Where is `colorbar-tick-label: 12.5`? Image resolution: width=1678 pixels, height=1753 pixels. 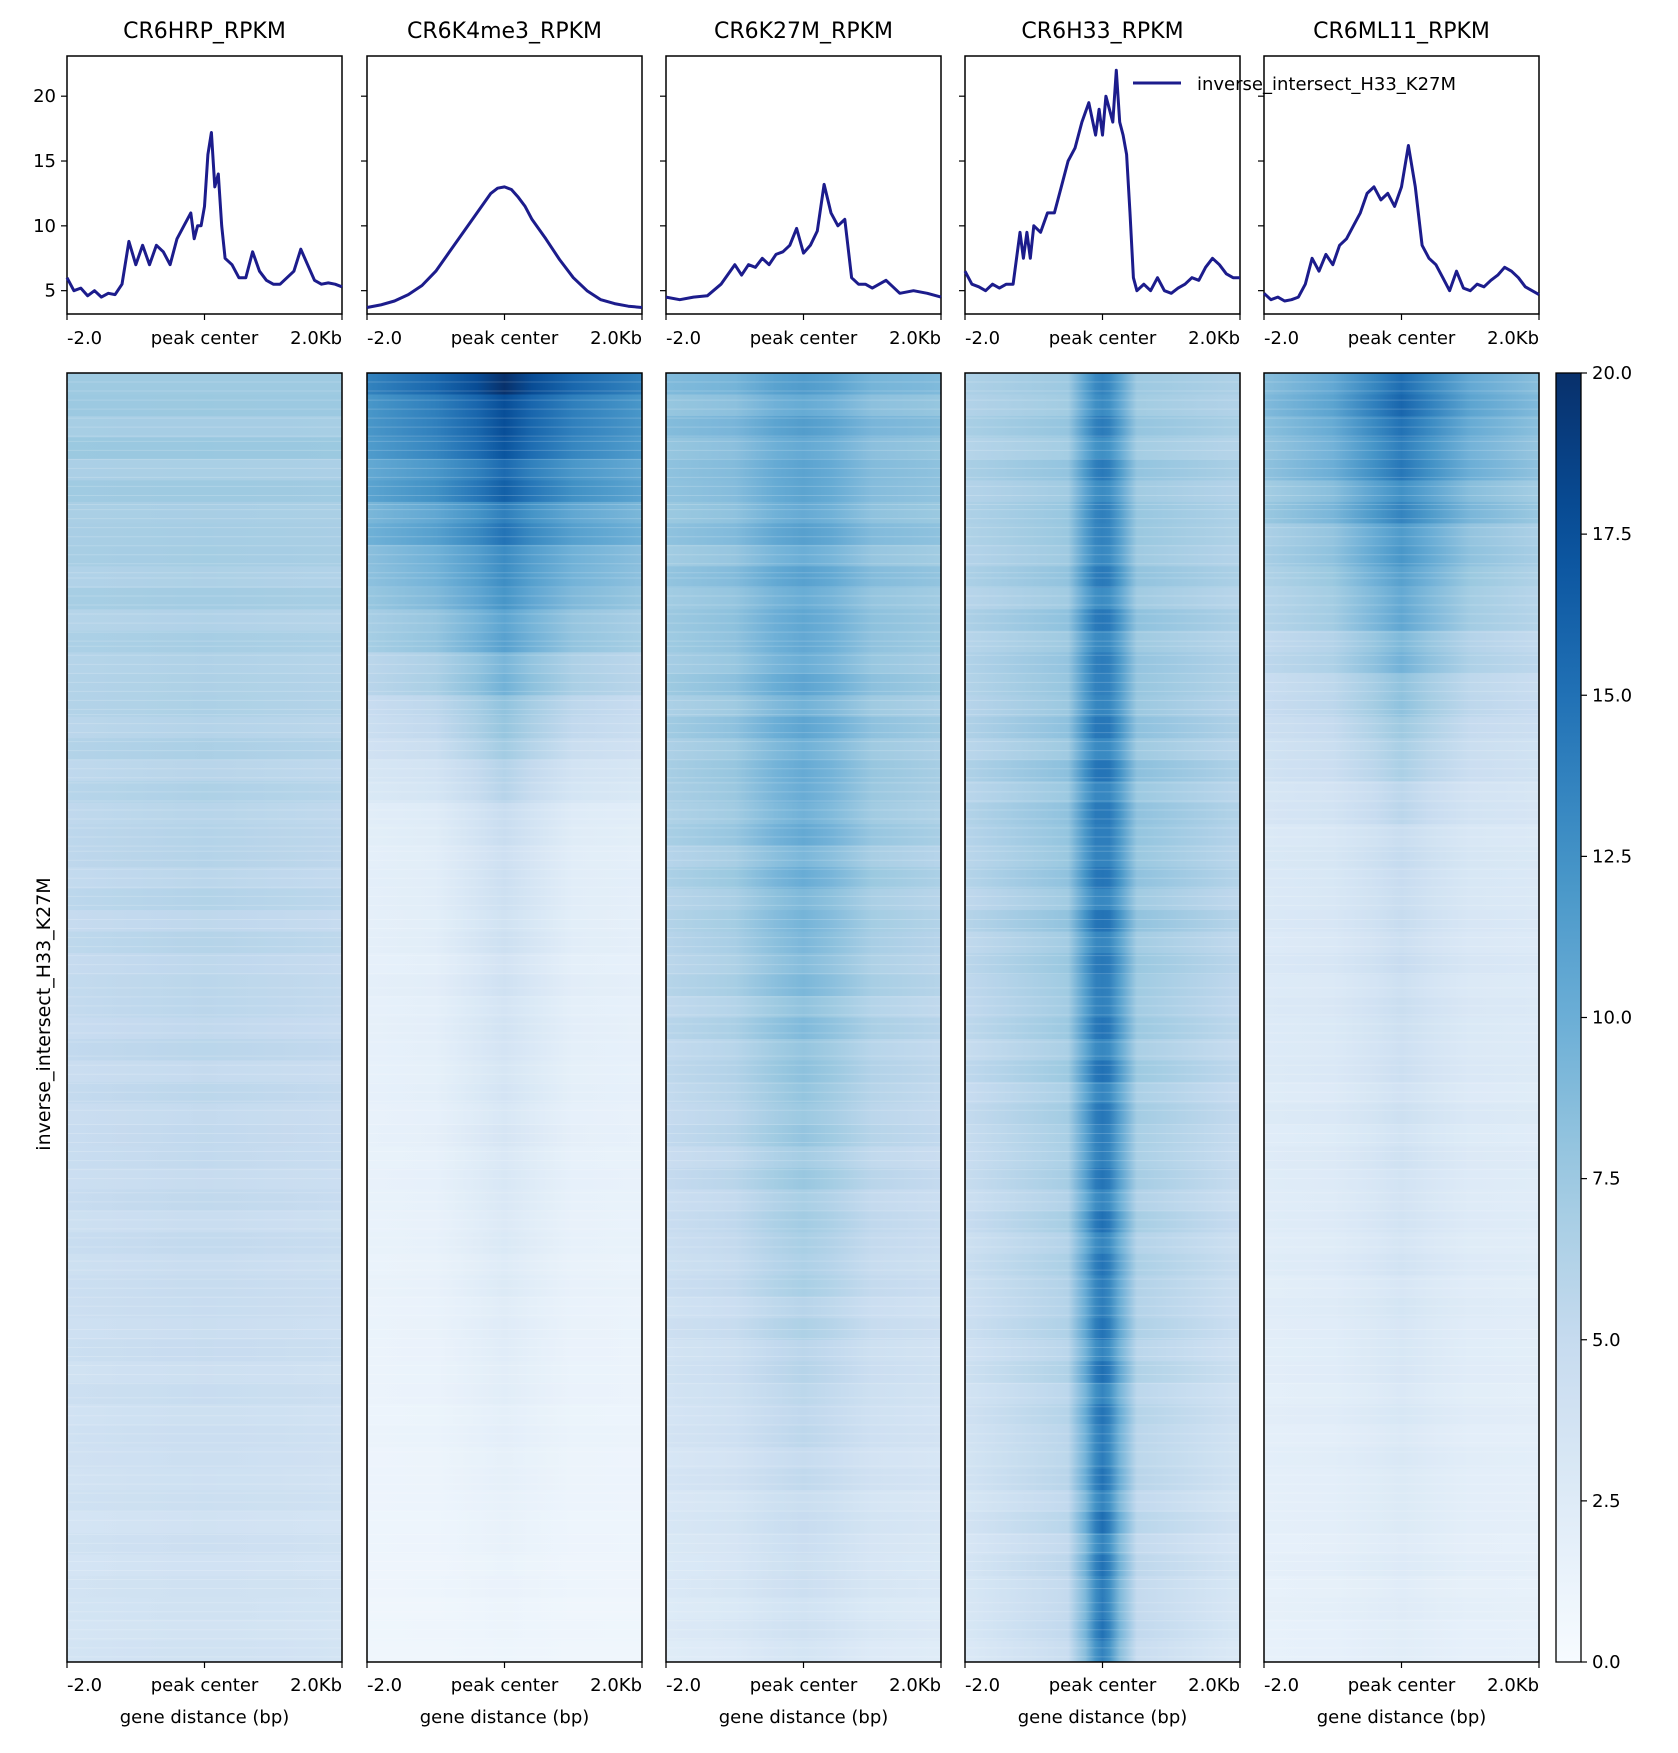
colorbar-tick-label: 12.5 is located at coordinates (1612, 856).